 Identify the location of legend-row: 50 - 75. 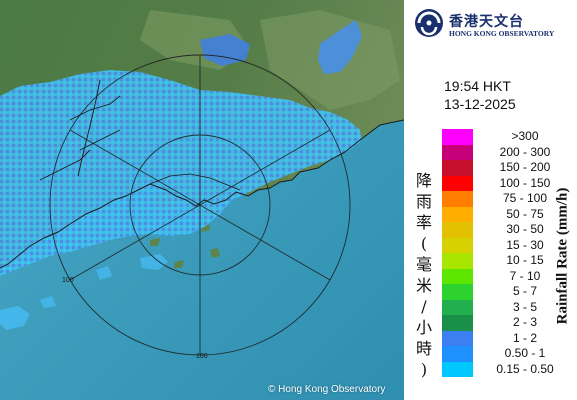
(507, 214).